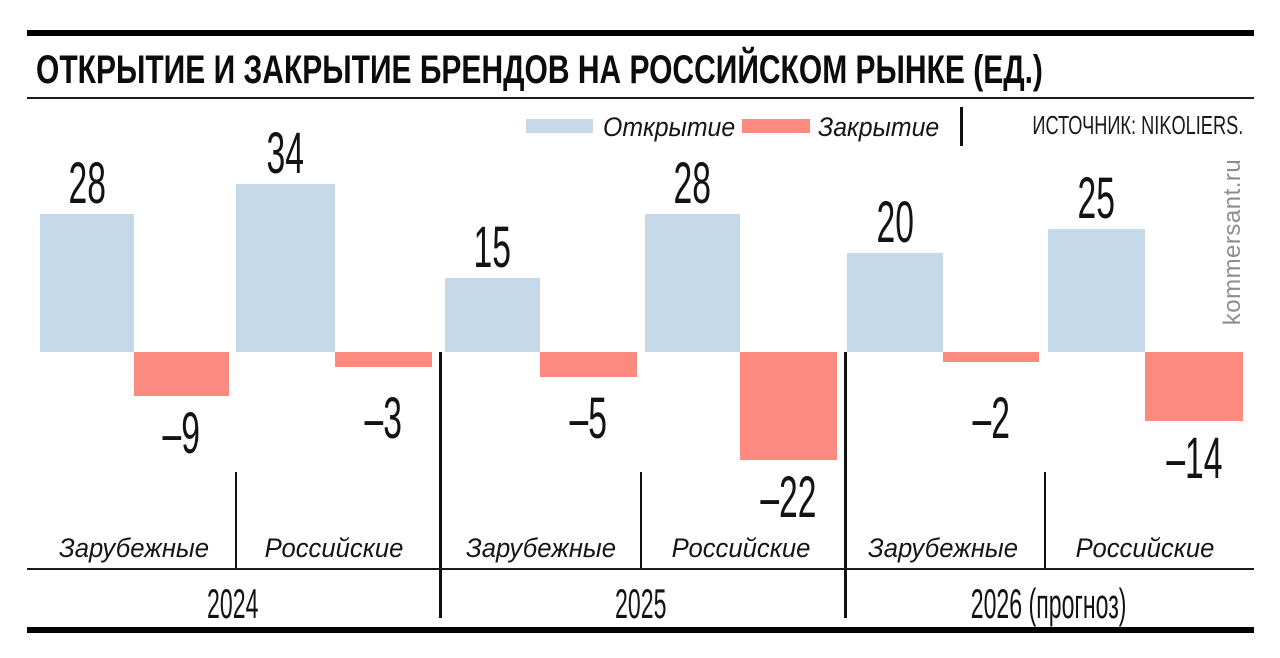 This screenshot has height=658, width=1280. I want to click on title-underline, so click(640, 98).